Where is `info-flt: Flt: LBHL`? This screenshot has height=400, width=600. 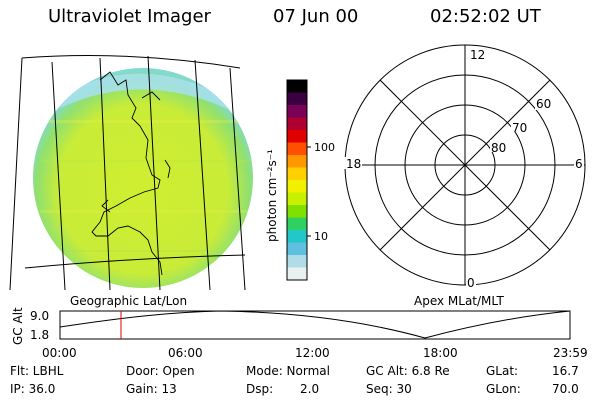 info-flt: Flt: LBHL is located at coordinates (37, 371).